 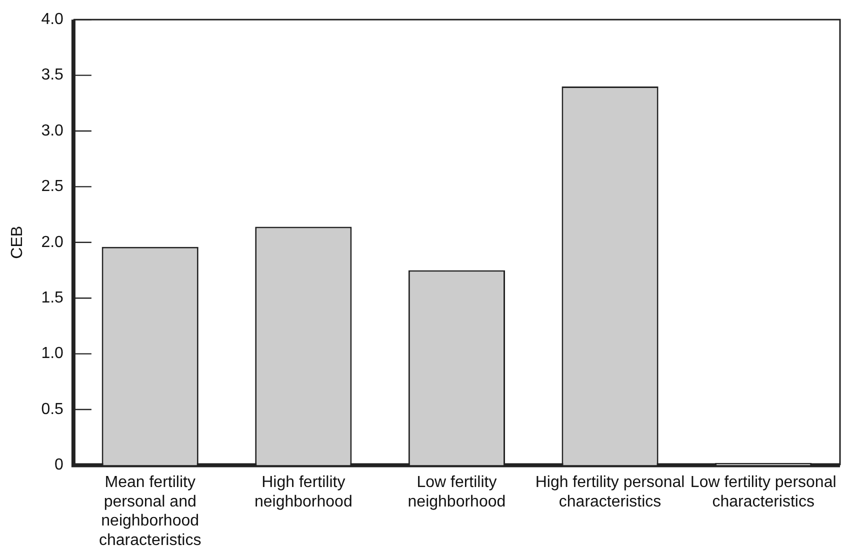 What do you see at coordinates (610, 492) in the screenshot?
I see `x-tick-label: High fertility personal characteristics` at bounding box center [610, 492].